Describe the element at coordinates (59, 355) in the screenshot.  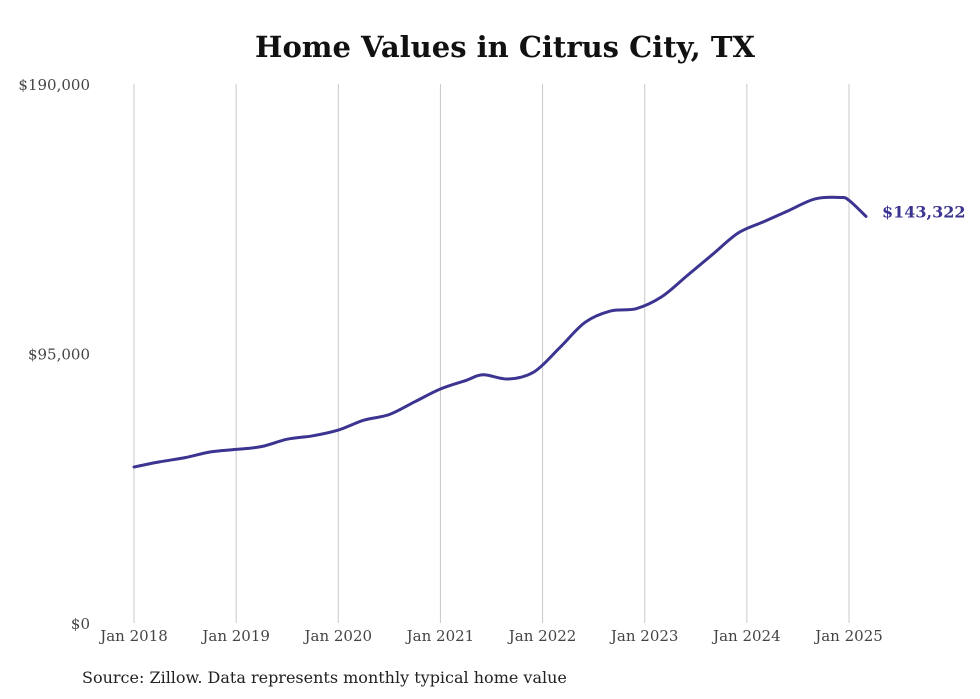
I see `y-tick-label: $95,000` at that location.